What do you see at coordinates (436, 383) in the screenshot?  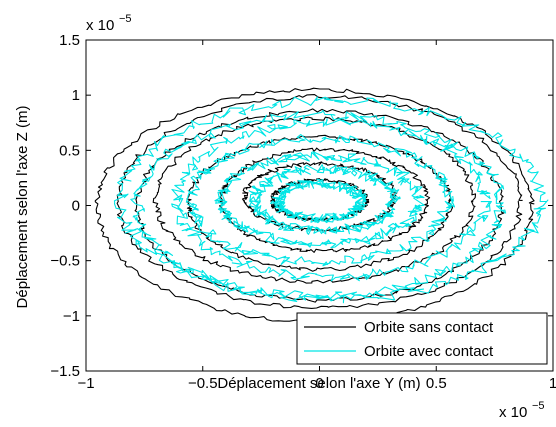 I see `x-tick-label: 0.5` at bounding box center [436, 383].